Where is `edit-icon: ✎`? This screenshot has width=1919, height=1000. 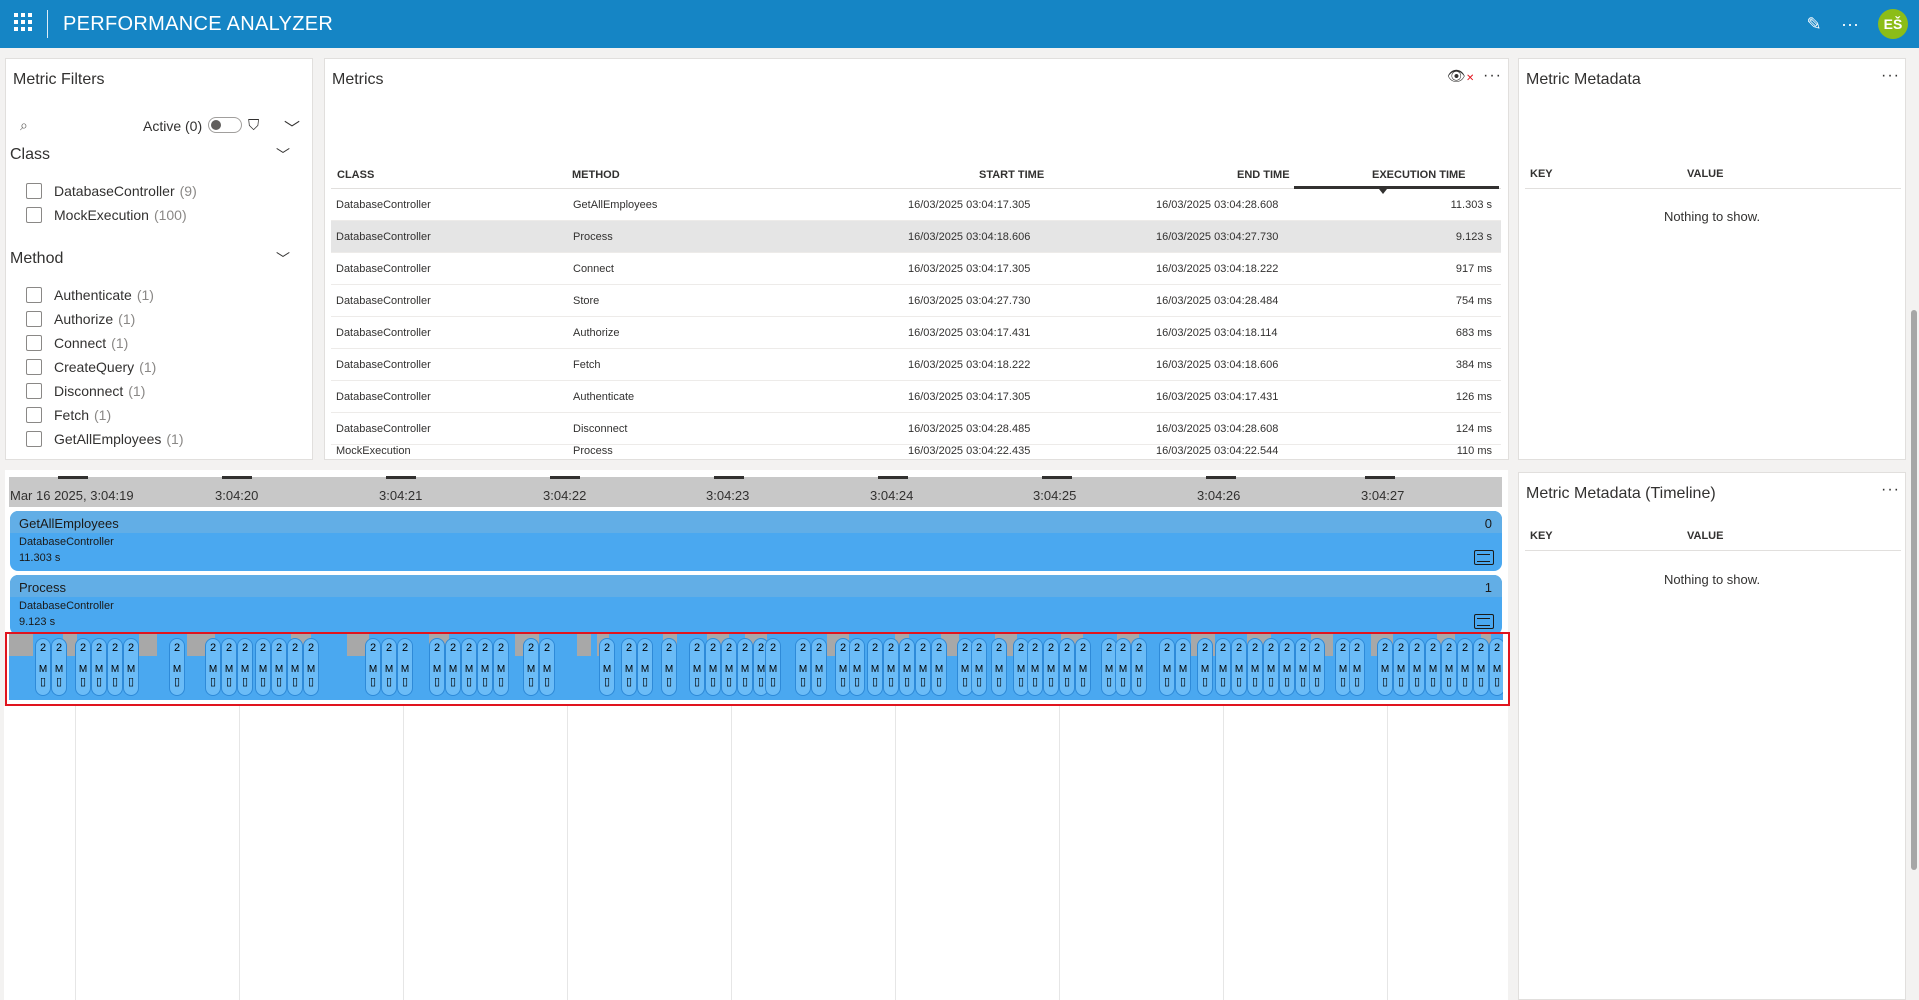
edit-icon: ✎ is located at coordinates (1814, 23).